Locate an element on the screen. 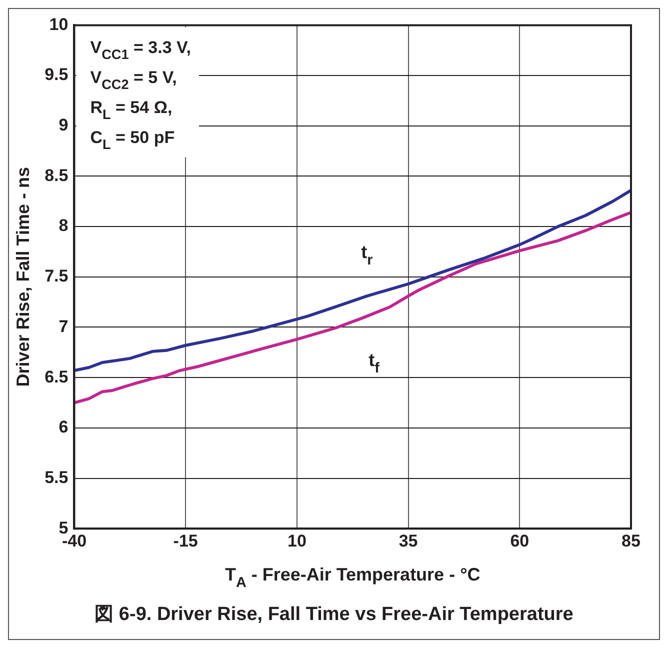 Image resolution: width=668 pixels, height=656 pixels. y-tick-label: 8.5 is located at coordinates (56, 175).